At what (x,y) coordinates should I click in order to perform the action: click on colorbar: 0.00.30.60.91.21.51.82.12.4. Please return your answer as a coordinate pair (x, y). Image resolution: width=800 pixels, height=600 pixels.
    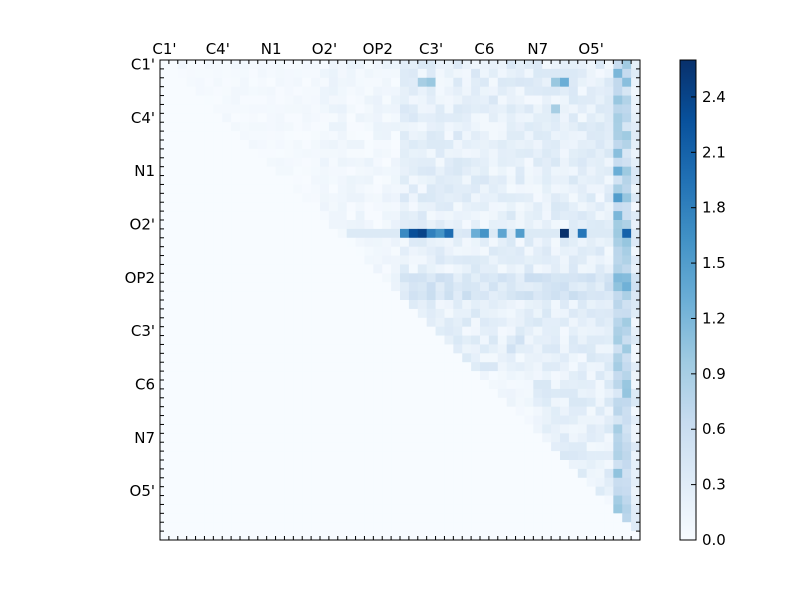
    Looking at the image, I should click on (702, 304).